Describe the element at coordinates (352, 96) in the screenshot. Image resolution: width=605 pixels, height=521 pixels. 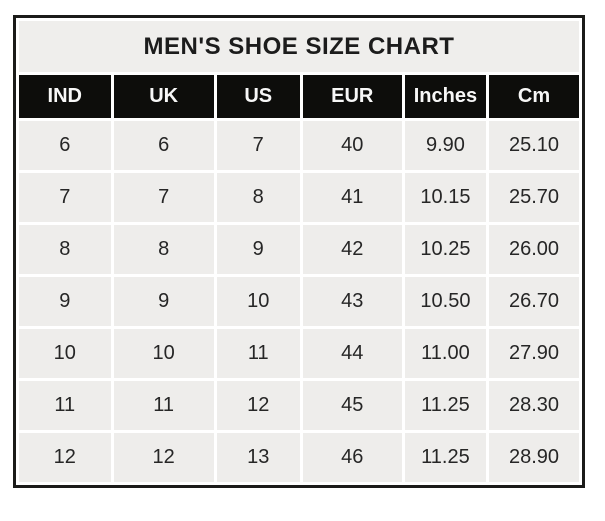
I see `column-header-eur: EUR` at that location.